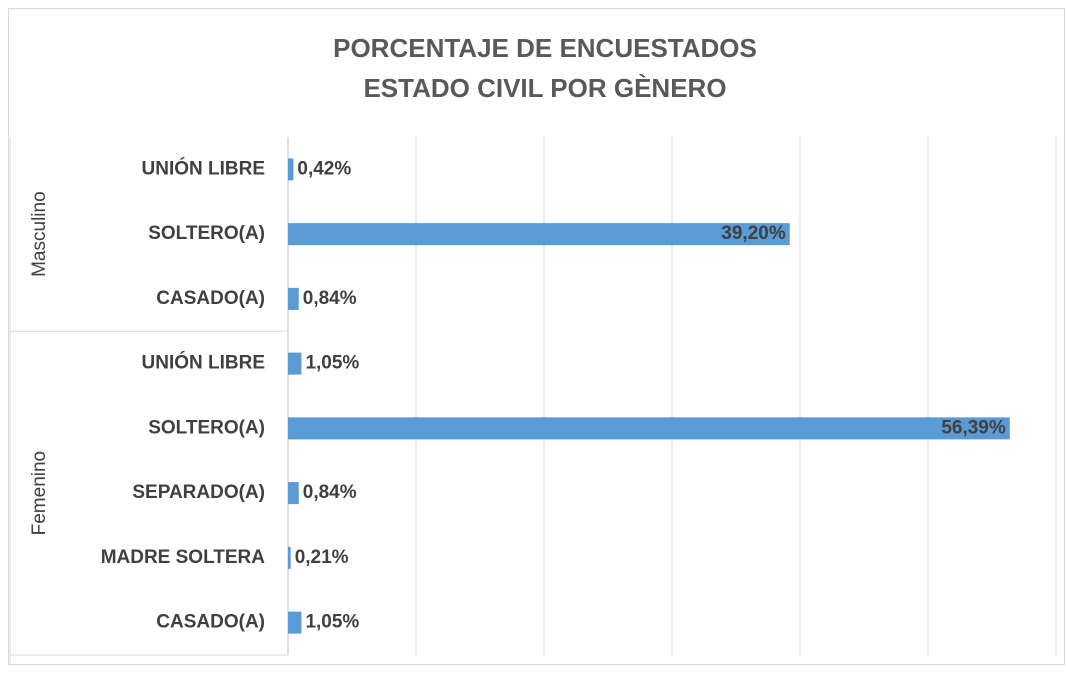 Image resolution: width=1066 pixels, height=675 pixels. What do you see at coordinates (183, 557) in the screenshot?
I see `y-tick-label: MADRE SOLTERA` at bounding box center [183, 557].